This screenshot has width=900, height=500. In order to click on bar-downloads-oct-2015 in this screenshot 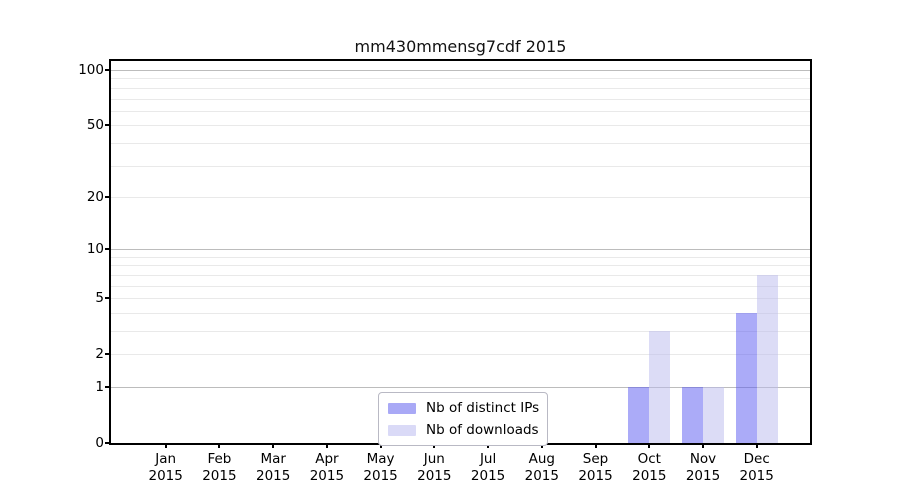, I will do `click(660, 387)`.